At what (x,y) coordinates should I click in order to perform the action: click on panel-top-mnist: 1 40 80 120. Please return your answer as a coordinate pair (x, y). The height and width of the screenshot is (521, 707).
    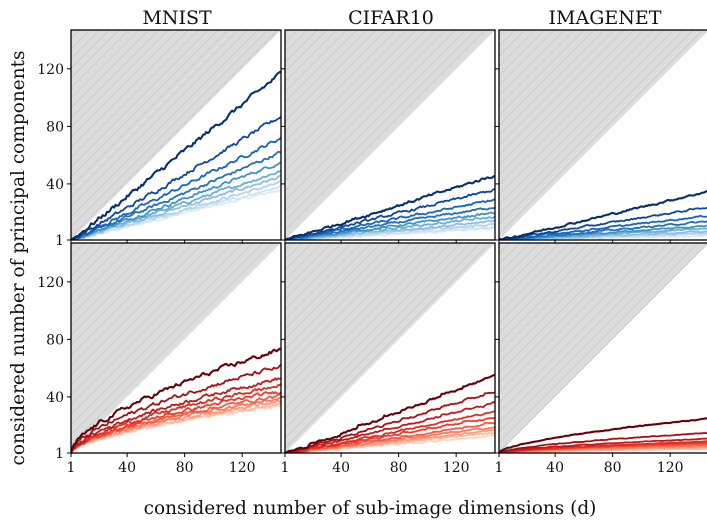
    Looking at the image, I should click on (159, 139).